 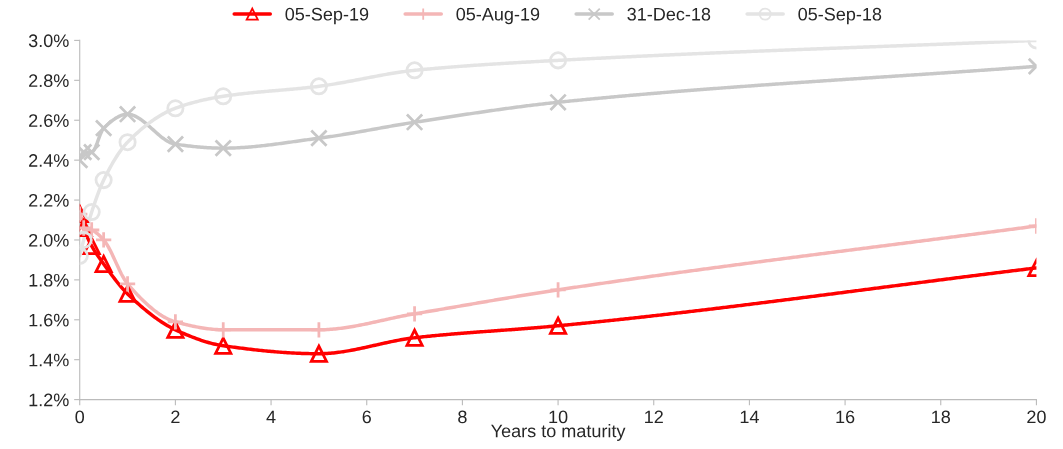 I want to click on x-tick-label: 16, so click(x=845, y=417).